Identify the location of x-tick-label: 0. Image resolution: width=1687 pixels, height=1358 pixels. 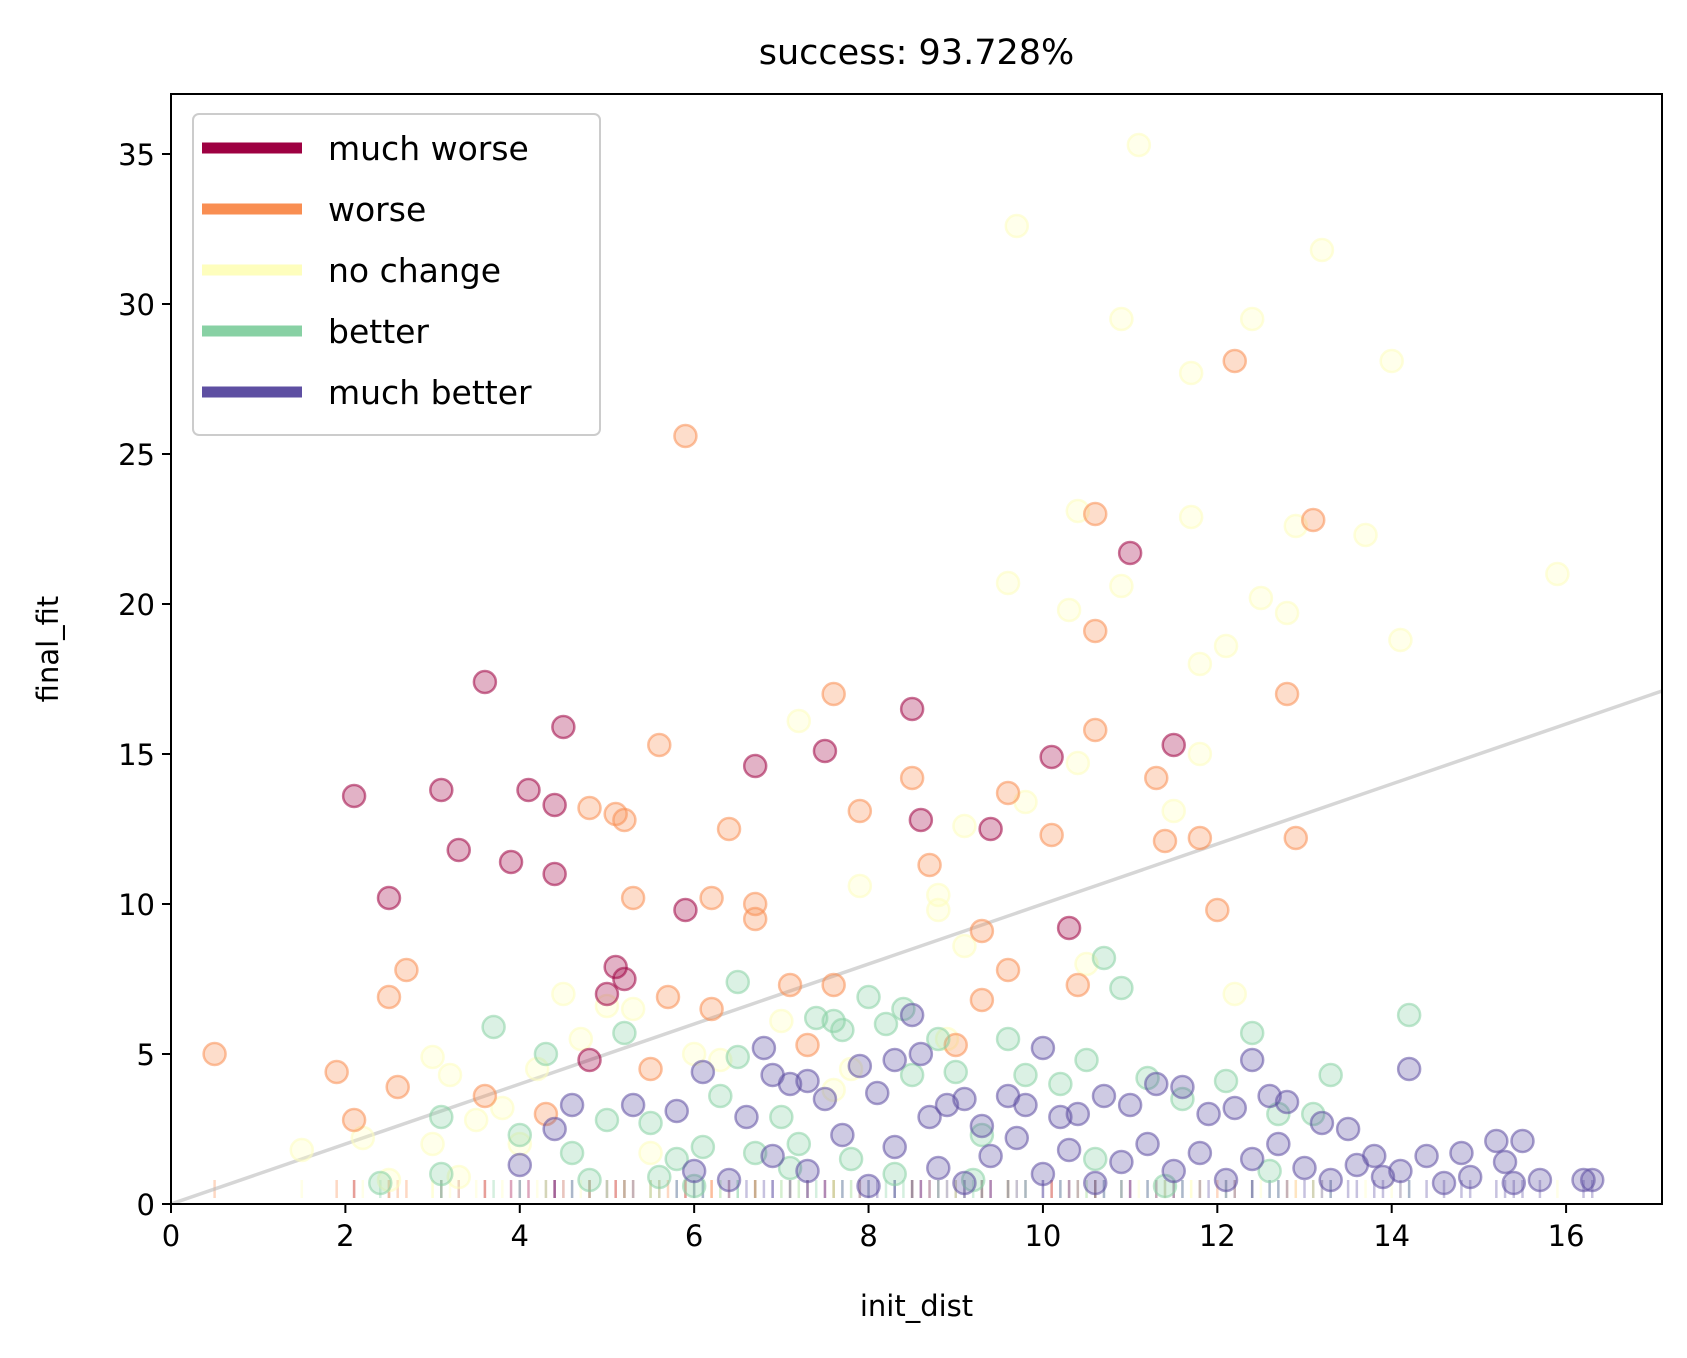
(171, 1236).